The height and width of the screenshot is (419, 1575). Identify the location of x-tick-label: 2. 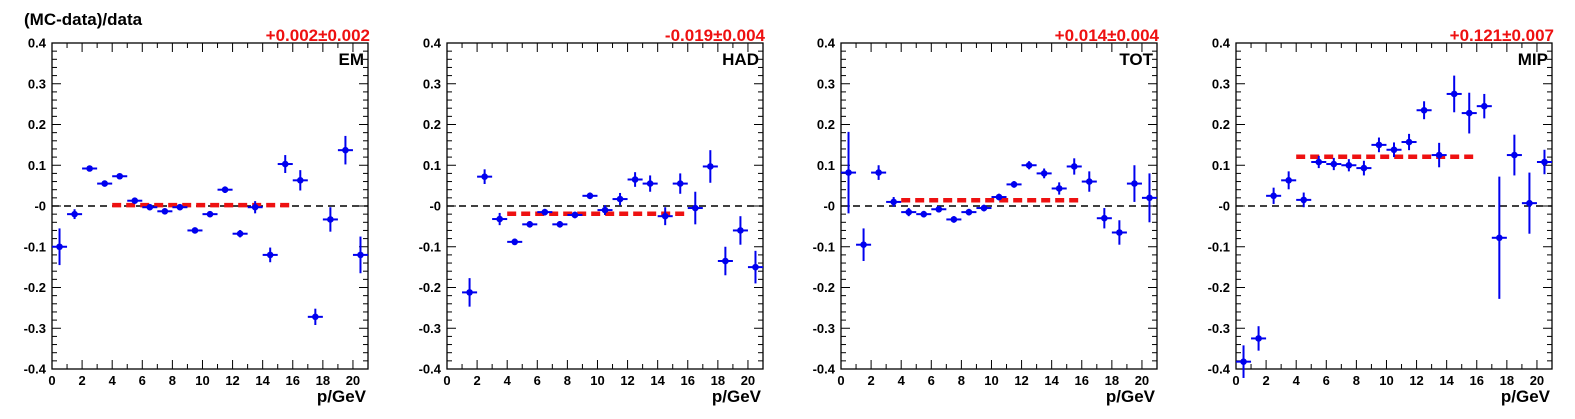
(81, 380).